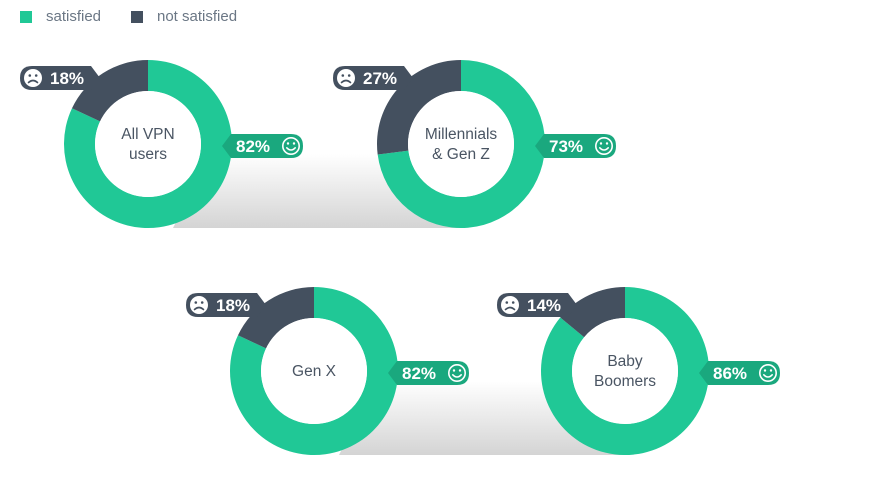 The image size is (872, 483). I want to click on badge-not-satisfied: 14%, so click(537, 305).